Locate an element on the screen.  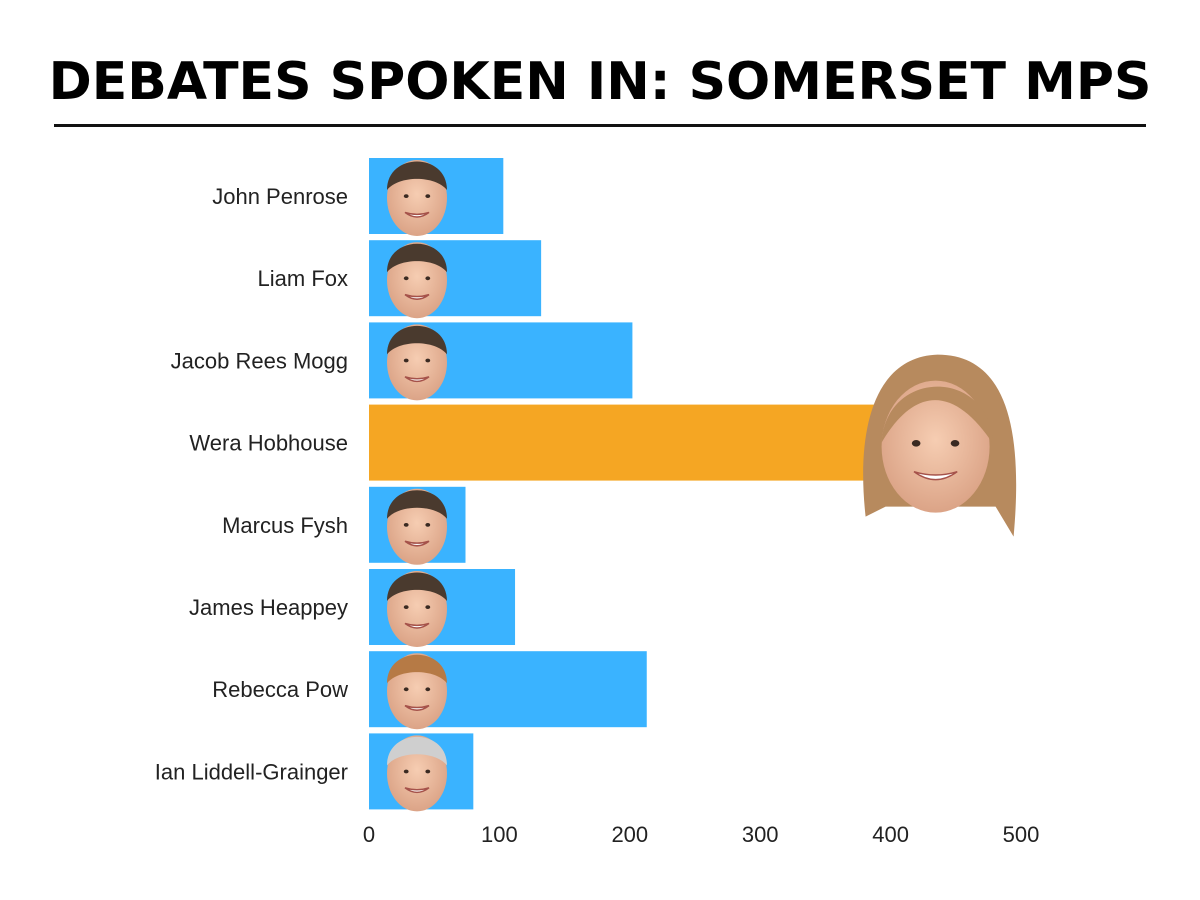
x-tick-300: 300 is located at coordinates (760, 834).